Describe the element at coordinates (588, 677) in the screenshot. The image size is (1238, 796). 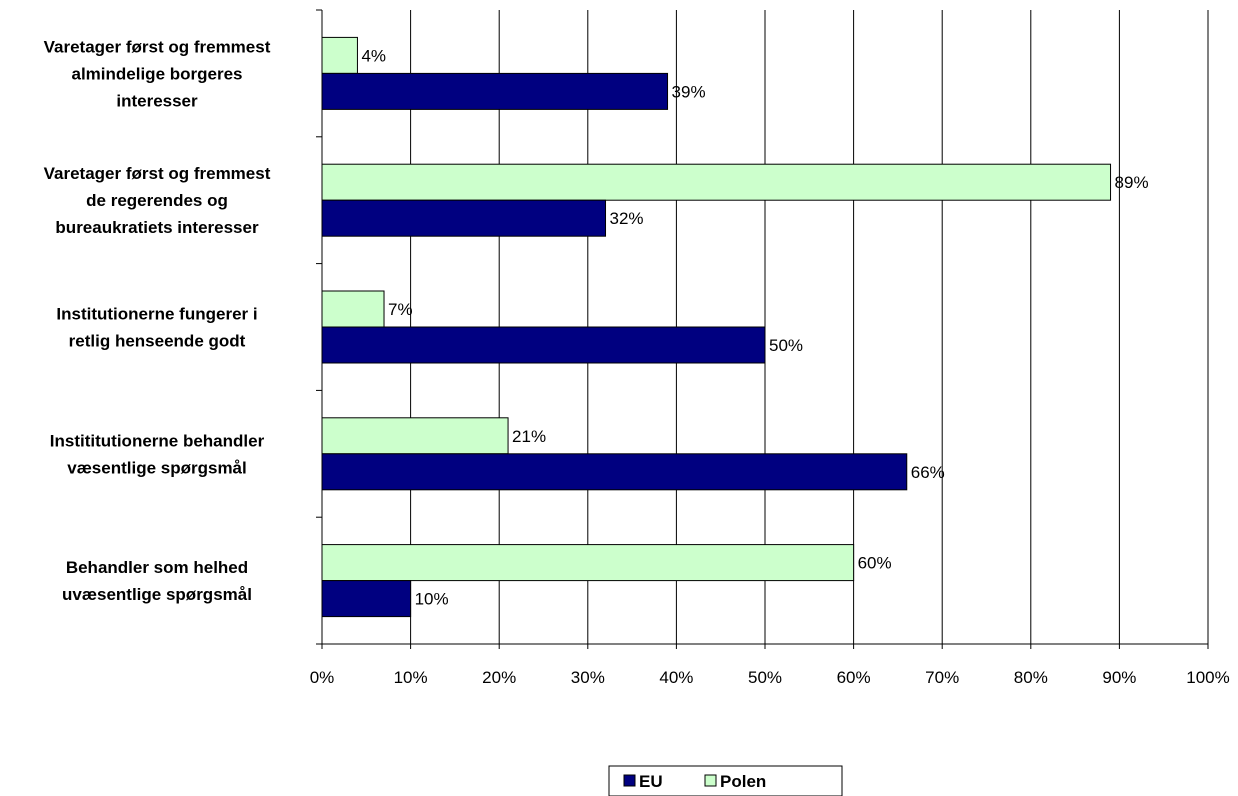
I see `x-tick-label: 30%` at that location.